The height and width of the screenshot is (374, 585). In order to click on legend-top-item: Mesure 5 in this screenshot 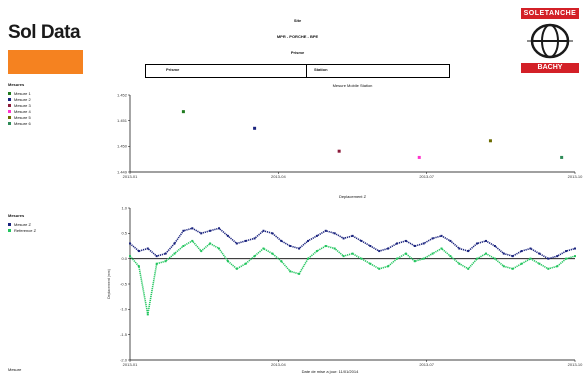, I will do `click(19, 117)`.